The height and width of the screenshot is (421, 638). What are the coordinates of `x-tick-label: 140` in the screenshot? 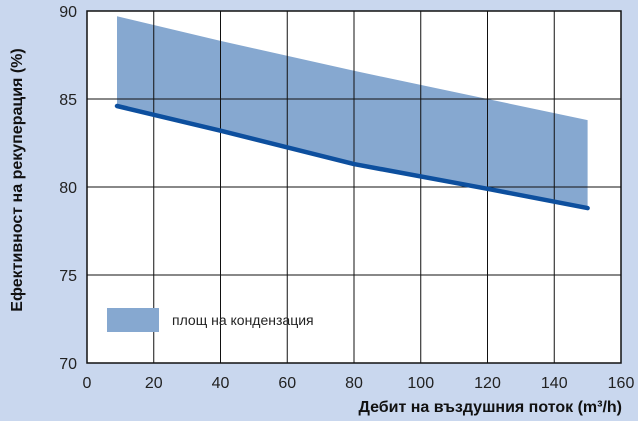 It's located at (554, 383).